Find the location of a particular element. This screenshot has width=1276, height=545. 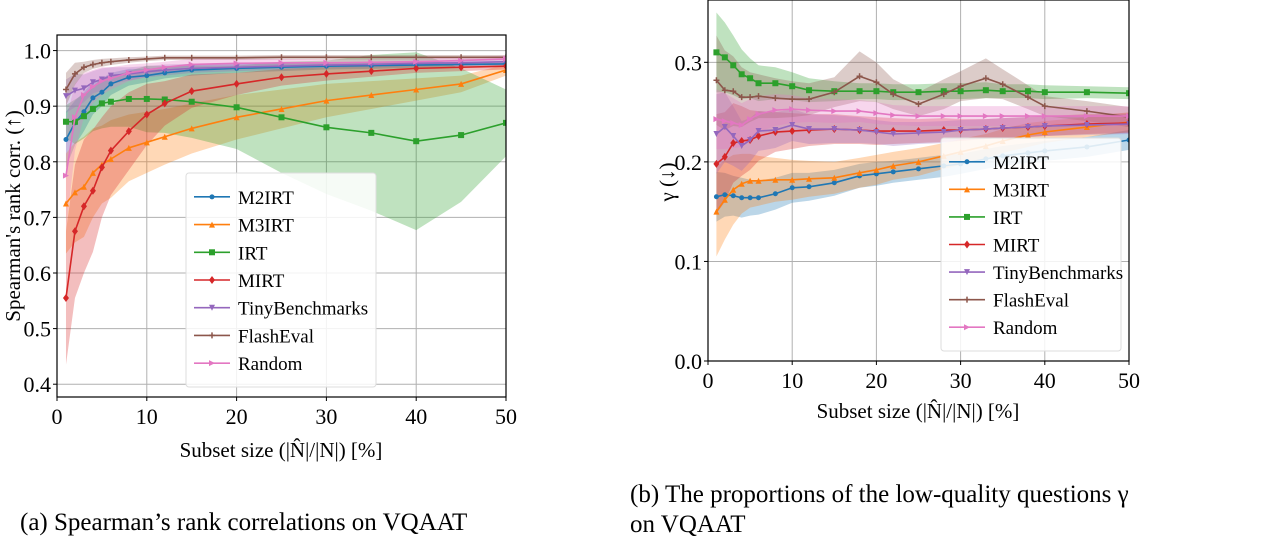

y-tick-label: 0.4 is located at coordinates (38, 384).